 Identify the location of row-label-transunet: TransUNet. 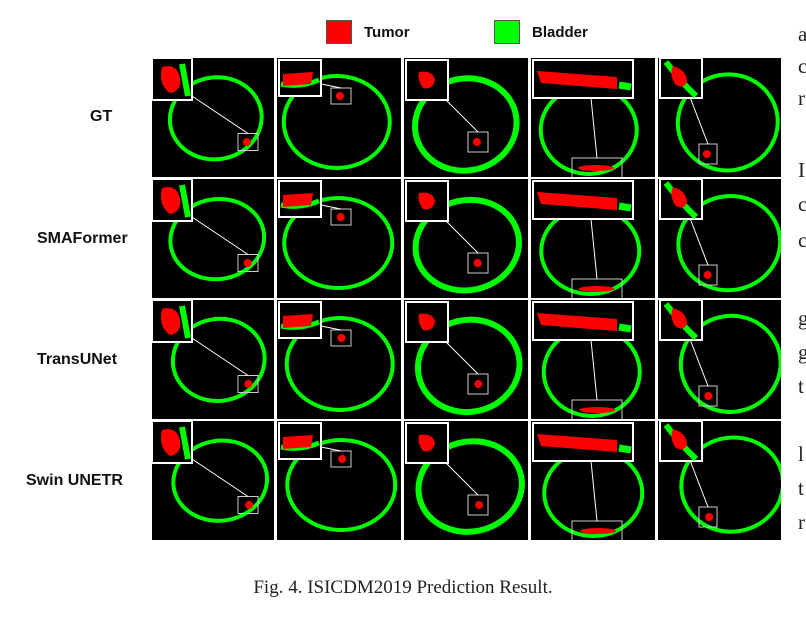
(77, 359).